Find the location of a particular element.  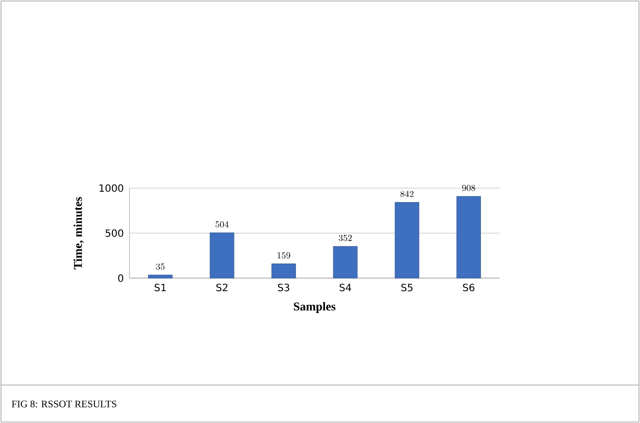

x-tick-label: S5 is located at coordinates (406, 288).